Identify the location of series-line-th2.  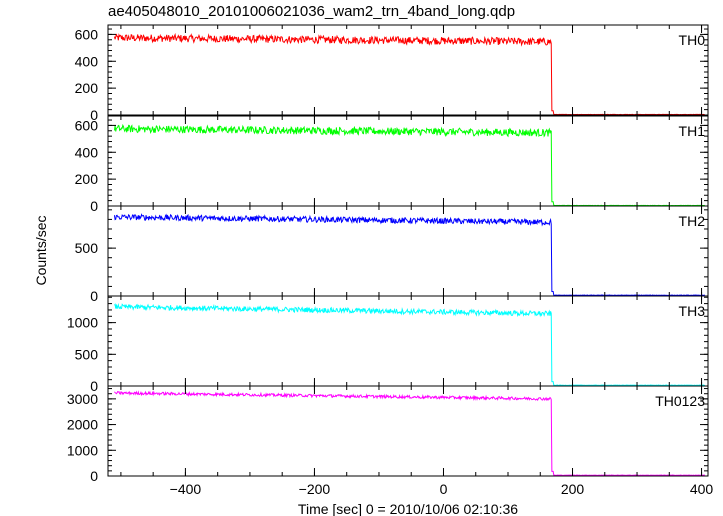
(409, 254).